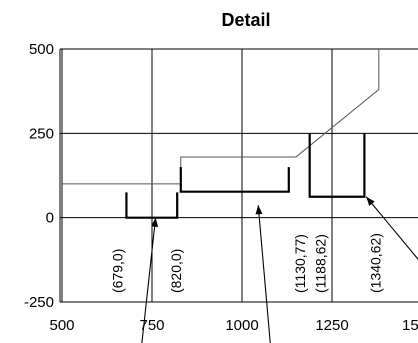 This screenshot has height=343, width=418. Describe the element at coordinates (176, 271) in the screenshot. I see `coordinate-label: (820,0)` at that location.